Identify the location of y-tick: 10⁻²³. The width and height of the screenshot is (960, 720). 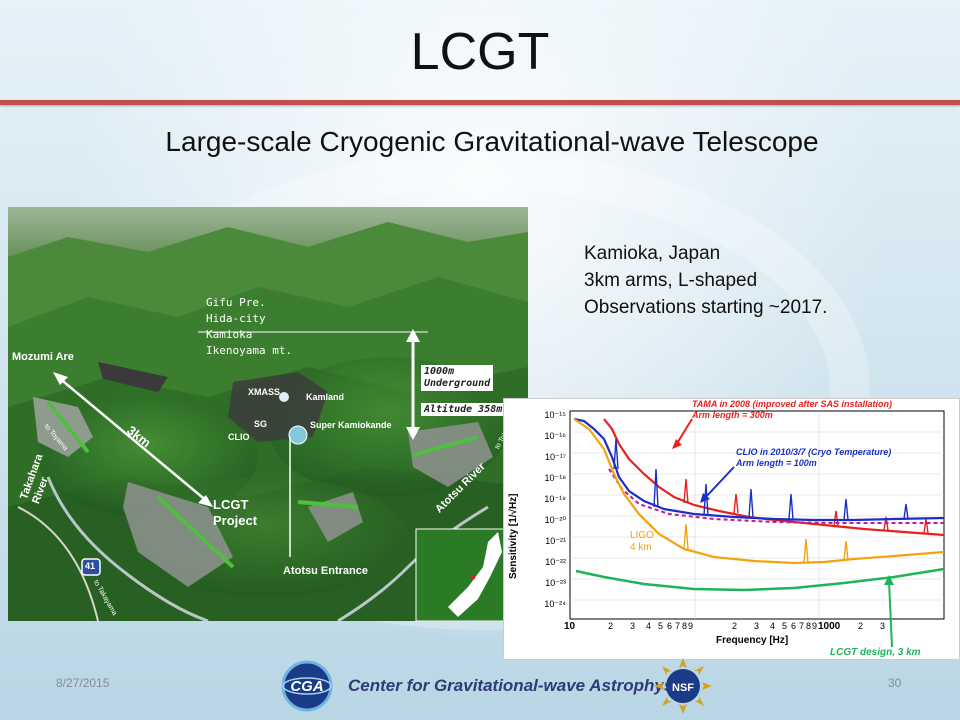
(555, 583).